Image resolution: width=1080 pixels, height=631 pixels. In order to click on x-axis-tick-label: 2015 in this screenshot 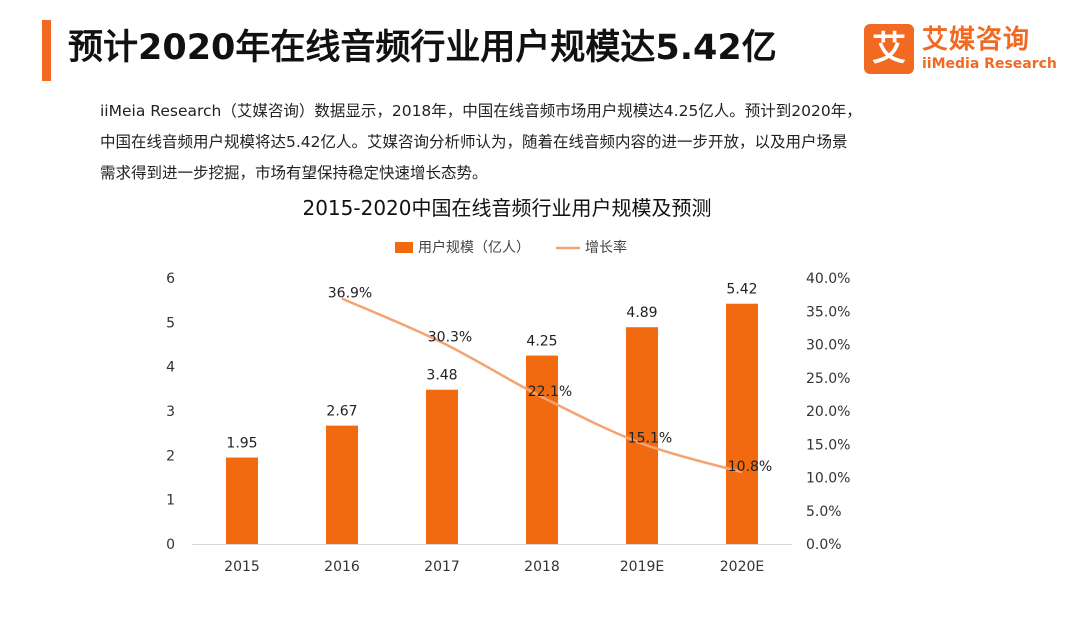, I will do `click(242, 567)`.